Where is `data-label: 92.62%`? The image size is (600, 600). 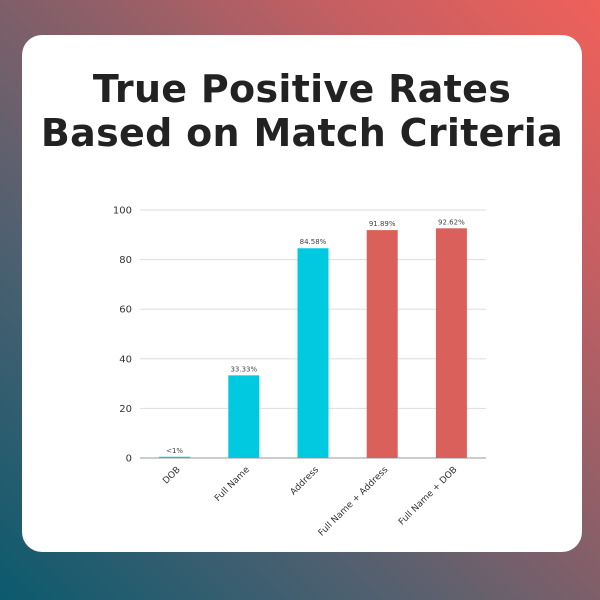
data-label: 92.62% is located at coordinates (451, 222).